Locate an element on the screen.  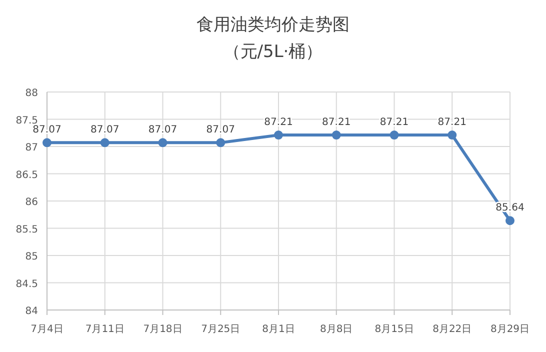
x-tick-label: 7月11日 is located at coordinates (104, 329).